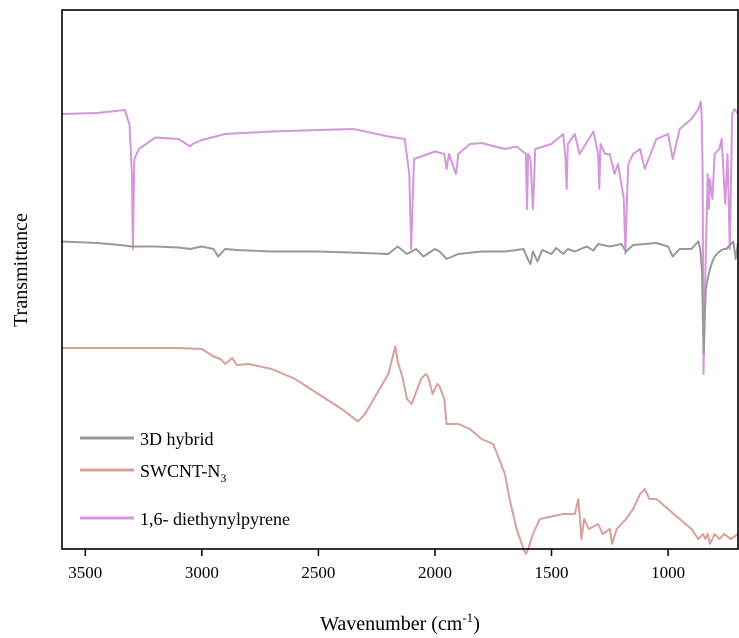 Image resolution: width=739 pixels, height=638 pixels. I want to click on legend-label-swcnt-n3-subscript: 3, so click(223, 478).